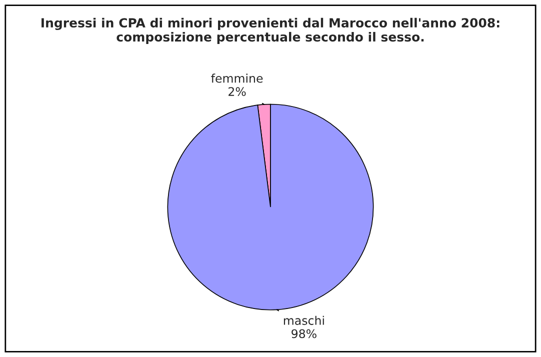 The width and height of the screenshot is (541, 357). What do you see at coordinates (271, 31) in the screenshot?
I see `chart-title: Ingressi in CPA di minori provenienti dal Marocco nell'anno 2008: composizione percentuale secondo il sesso.` at bounding box center [271, 31].